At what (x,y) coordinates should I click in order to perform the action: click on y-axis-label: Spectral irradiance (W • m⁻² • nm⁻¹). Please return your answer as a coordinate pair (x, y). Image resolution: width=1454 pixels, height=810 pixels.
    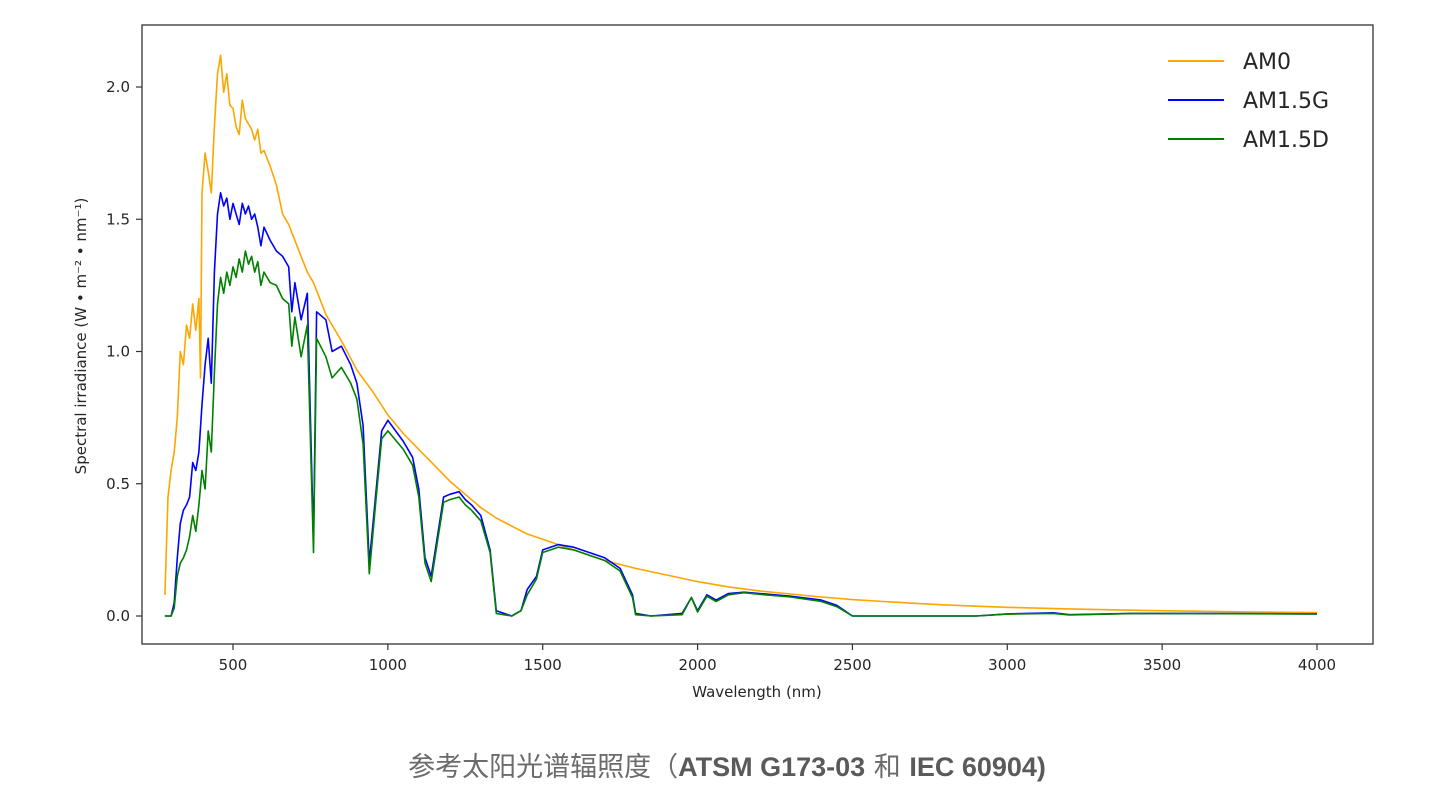
    Looking at the image, I should click on (81, 336).